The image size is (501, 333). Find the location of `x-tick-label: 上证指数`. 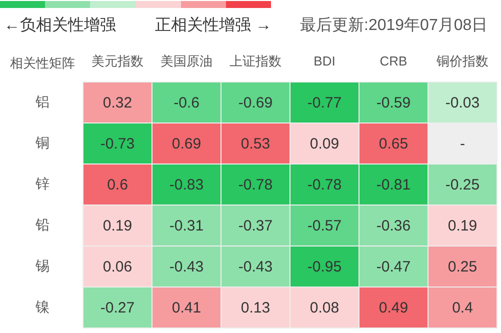

x-tick-label: 上证指数 is located at coordinates (256, 61).